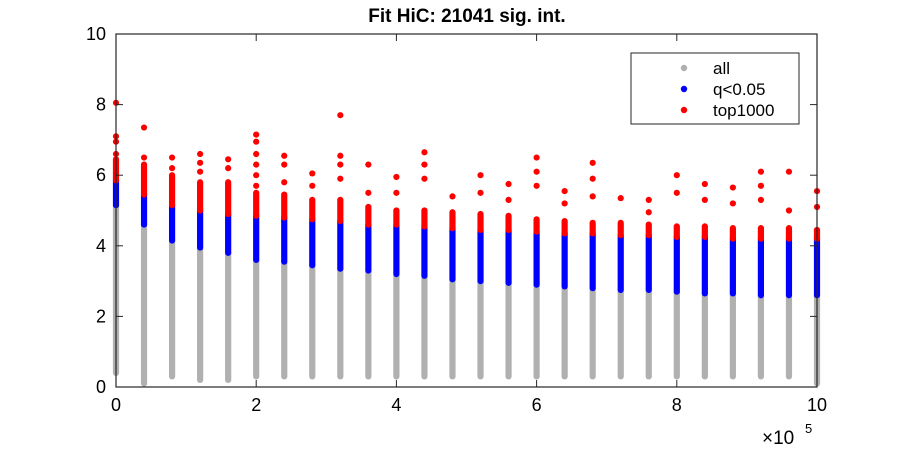 This screenshot has height=450, width=900. Describe the element at coordinates (721, 68) in the screenshot. I see `legend-label-all: all` at that location.